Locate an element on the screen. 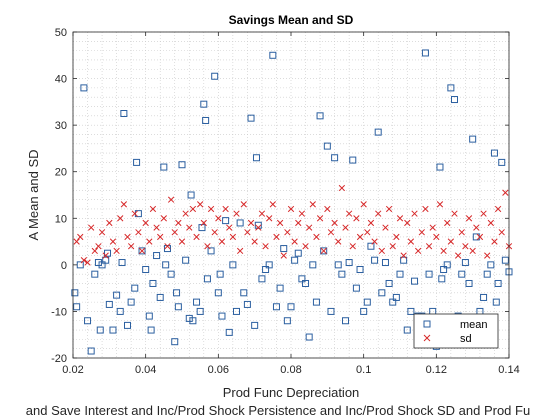  y-tick-label: 20 is located at coordinates (61, 173).